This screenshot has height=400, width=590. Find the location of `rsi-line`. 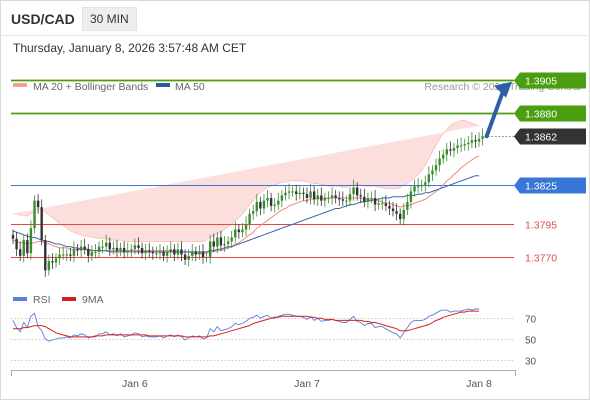

rsi-line is located at coordinates (246, 325).